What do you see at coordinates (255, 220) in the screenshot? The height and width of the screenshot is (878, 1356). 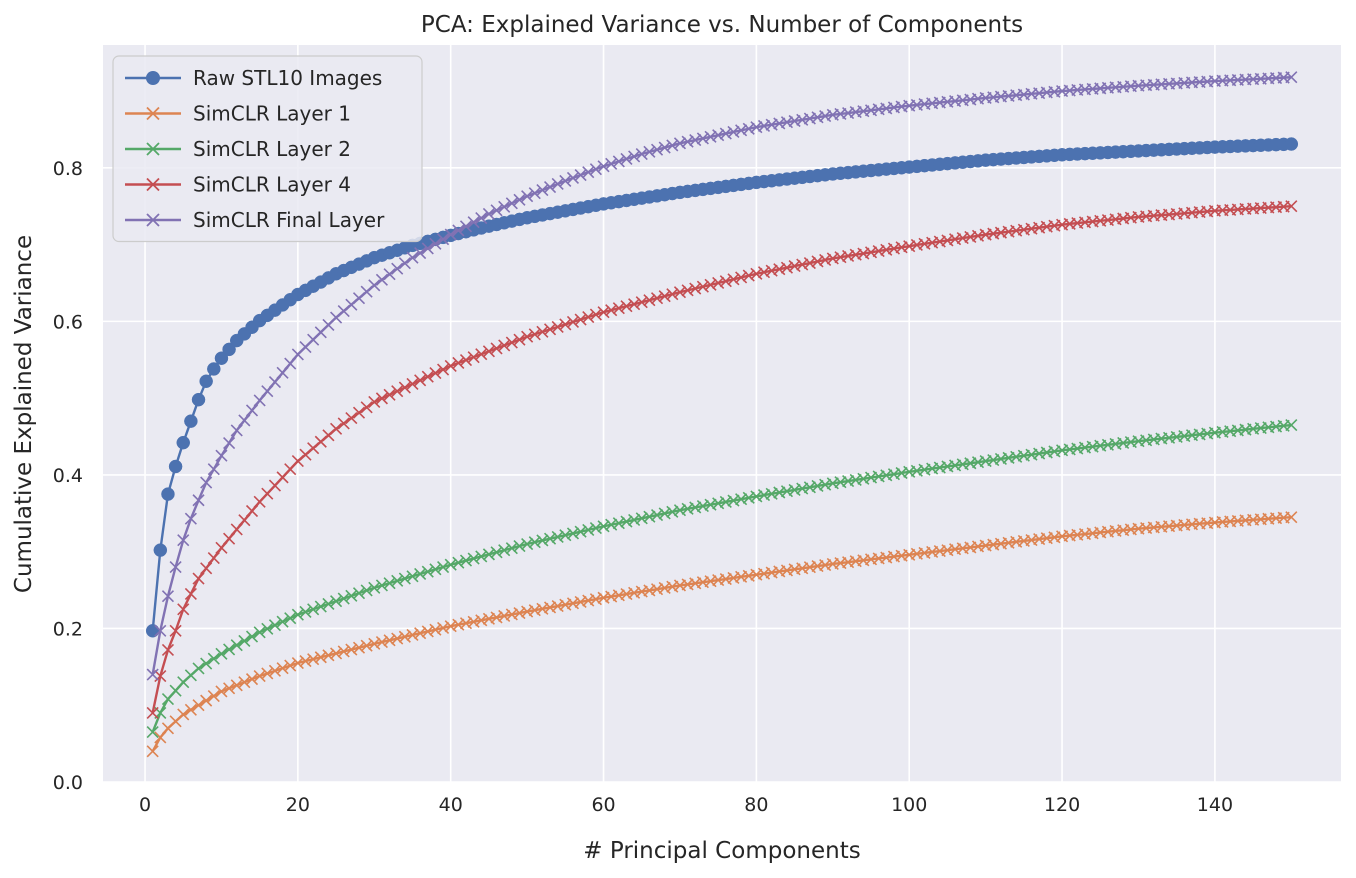 I see `legend-entry: SimCLR Final Layer` at bounding box center [255, 220].